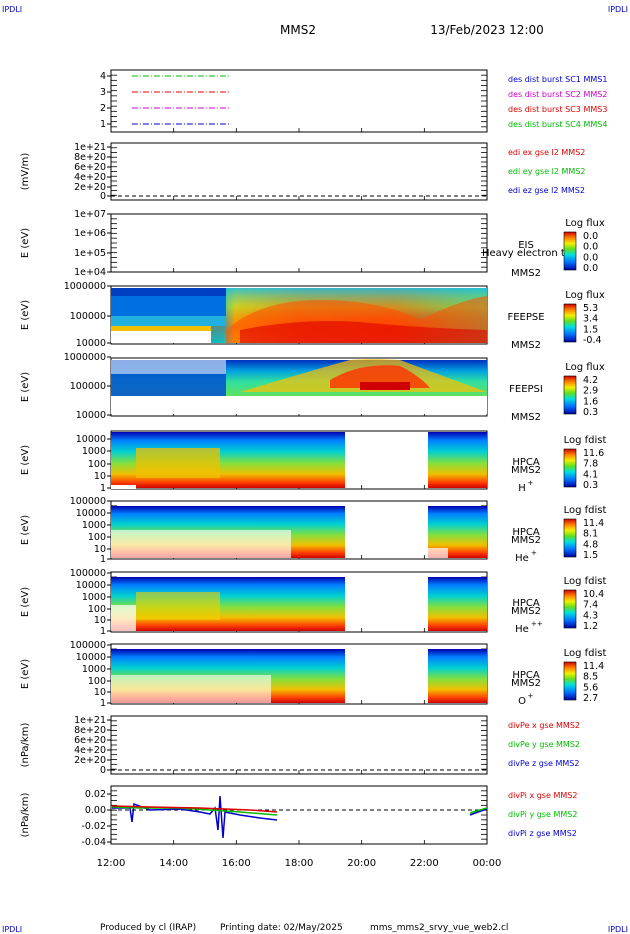 This screenshot has height=934, width=630. Describe the element at coordinates (590, 687) in the screenshot. I see `colorbar-tick: 5.6` at that location.